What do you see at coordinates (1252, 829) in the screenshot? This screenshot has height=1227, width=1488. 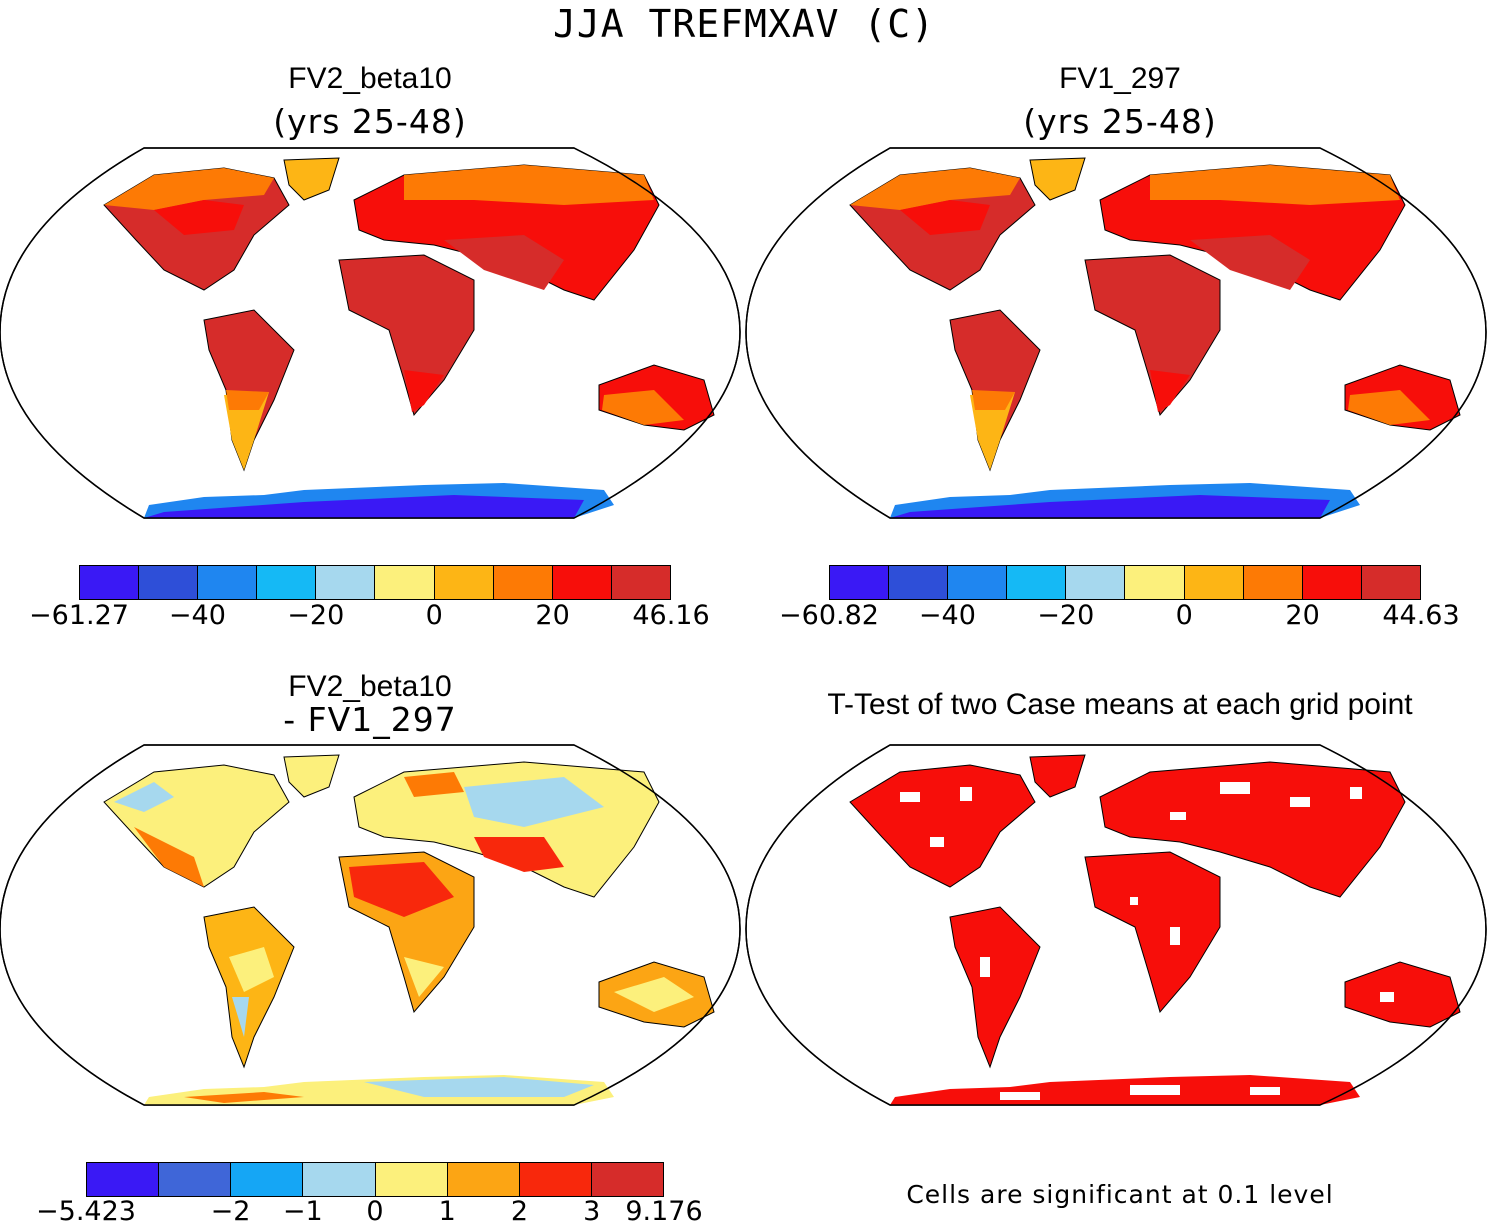 I see `land-eurasia` at bounding box center [1252, 829].